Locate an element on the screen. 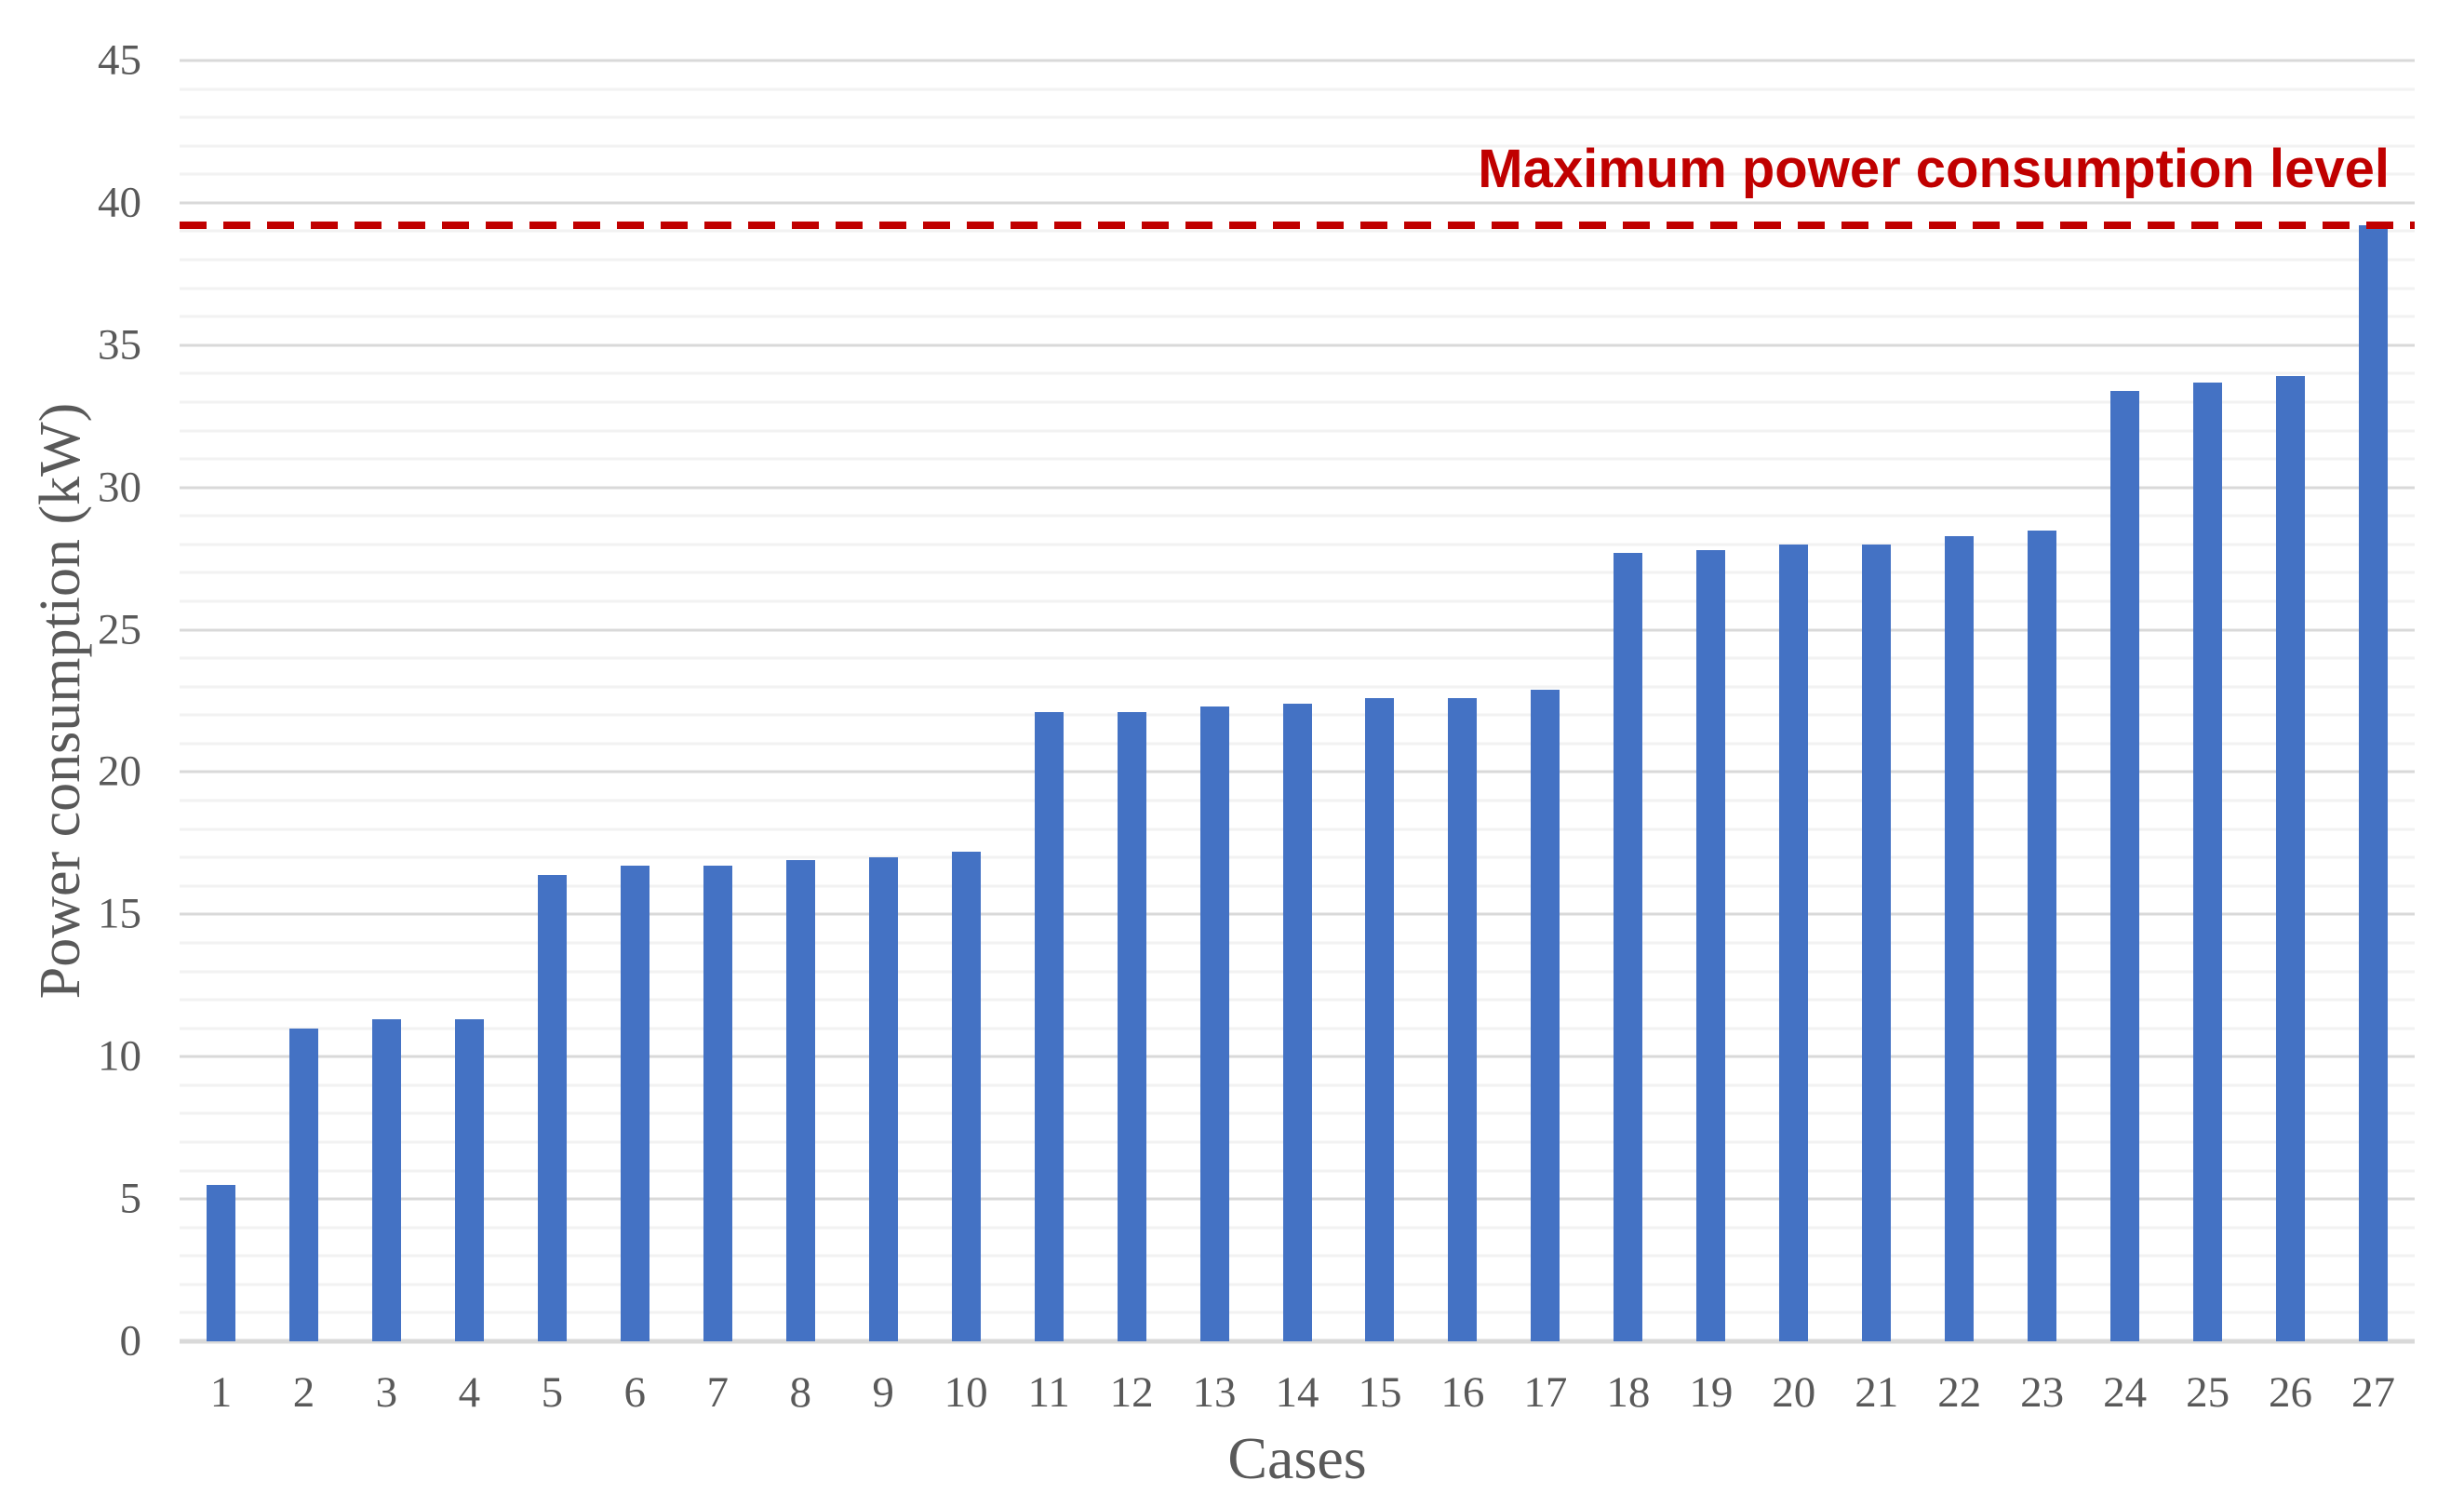  x-tick-label-15: 15 is located at coordinates (1380, 1392).